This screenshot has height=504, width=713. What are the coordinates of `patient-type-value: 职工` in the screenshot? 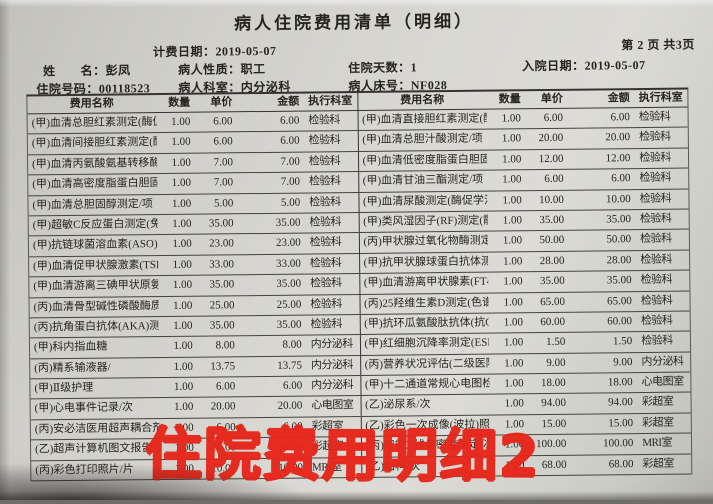 It's located at (253, 69).